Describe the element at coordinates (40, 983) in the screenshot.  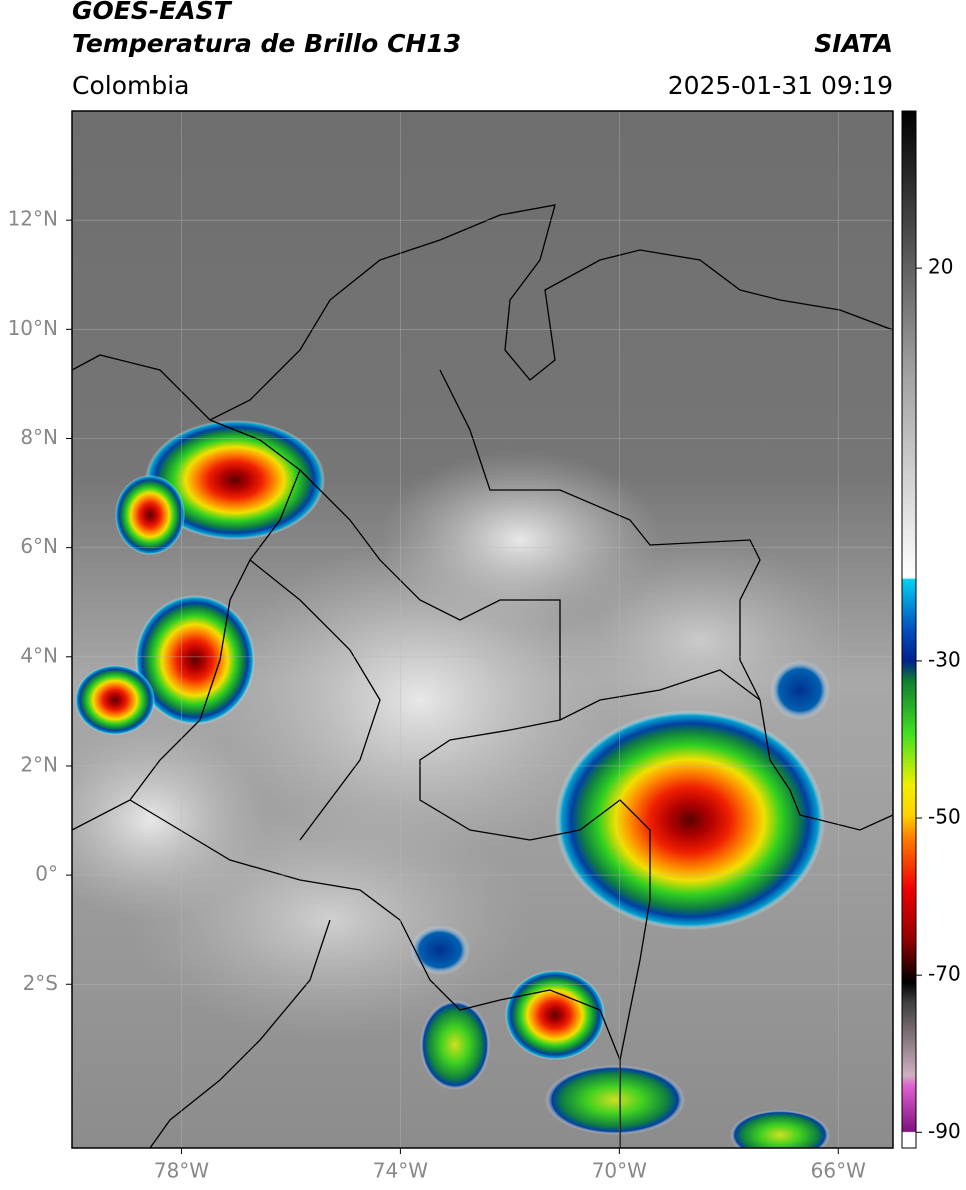
I see `lat-tick-label: 2°S` at that location.